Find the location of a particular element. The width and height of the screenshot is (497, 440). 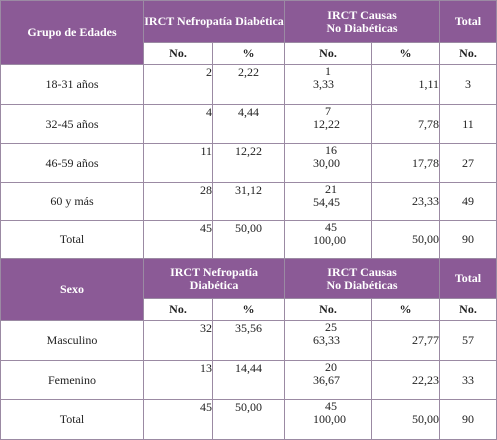

non-diabetic-percent: 1,11 is located at coordinates (406, 84).